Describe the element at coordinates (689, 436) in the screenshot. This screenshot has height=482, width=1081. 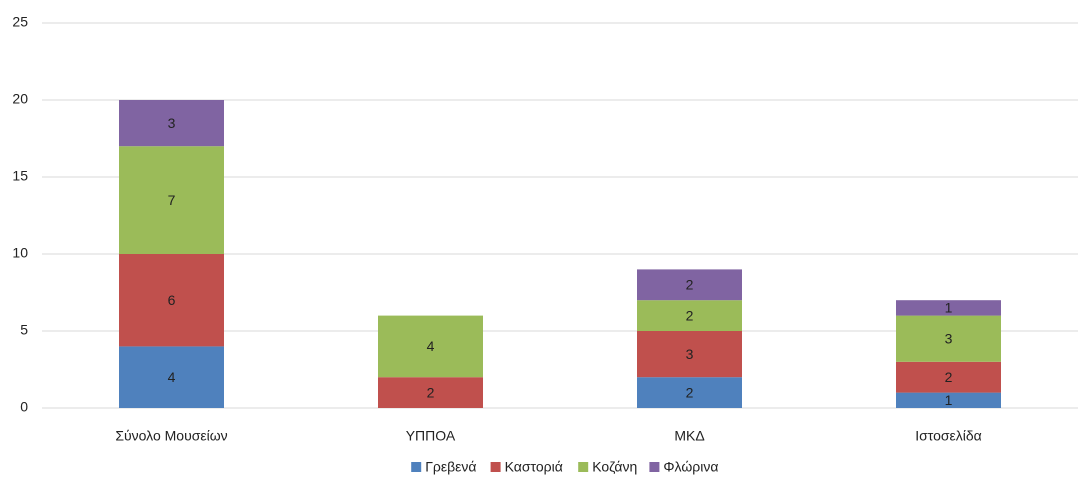
I see `x-tick-label: ΜΚΔ` at that location.